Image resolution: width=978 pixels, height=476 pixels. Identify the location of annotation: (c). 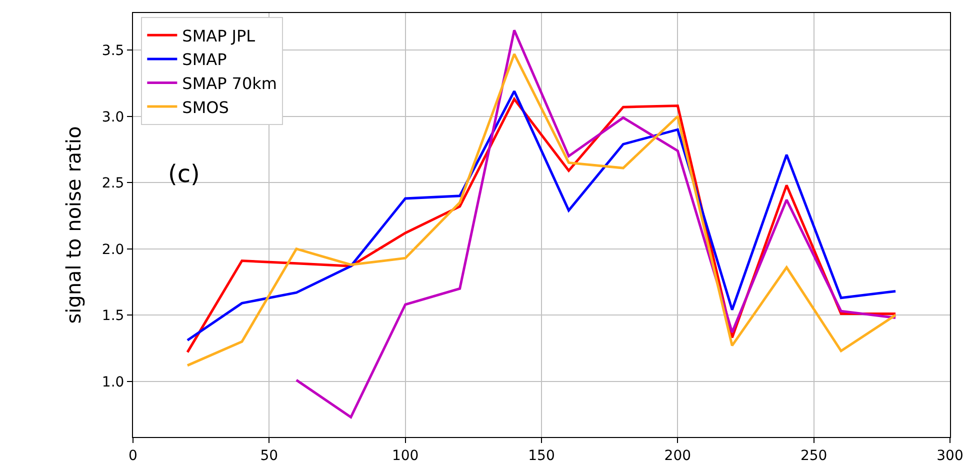
(184, 174).